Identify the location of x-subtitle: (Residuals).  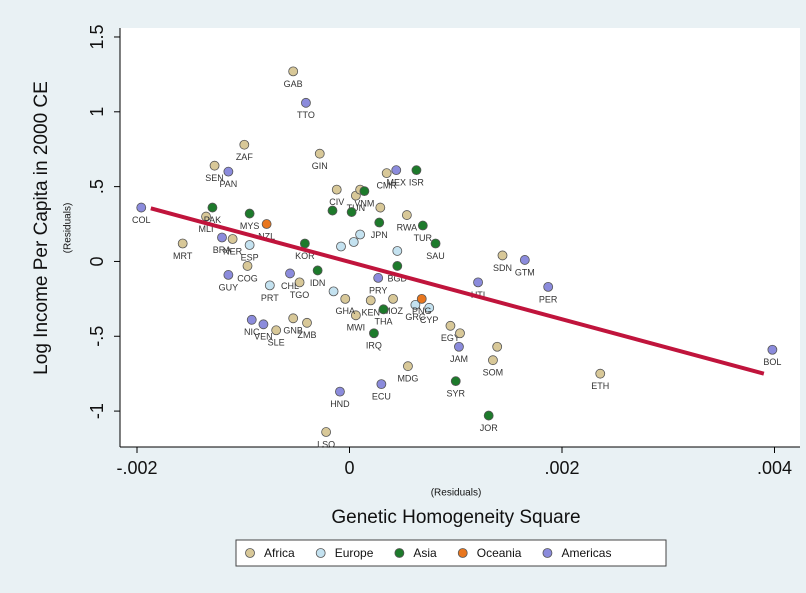
(456, 493).